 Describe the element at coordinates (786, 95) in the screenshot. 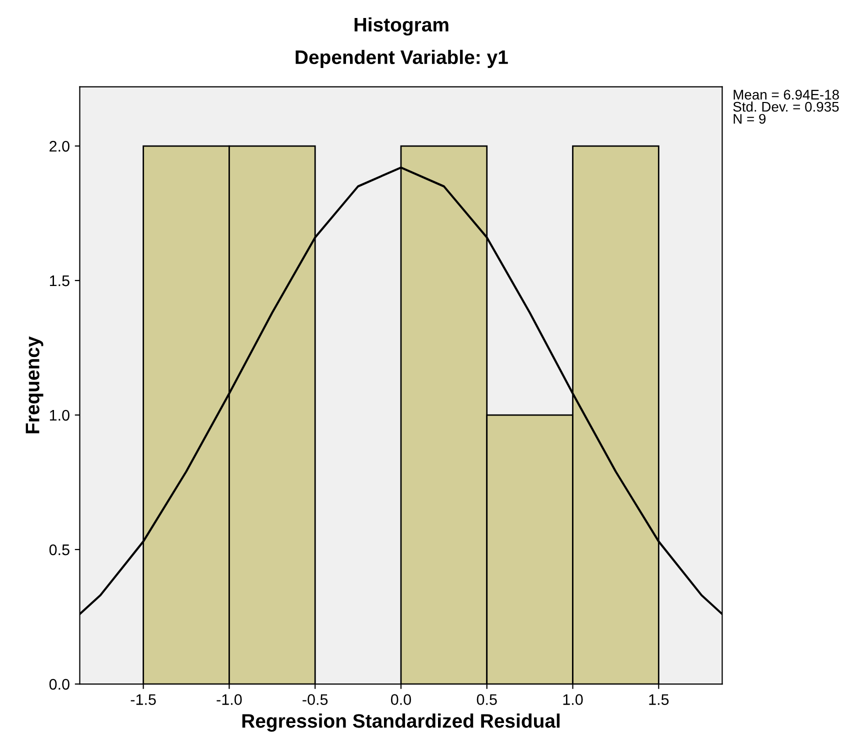

I see `text: Mean = 6.94E-18` at that location.